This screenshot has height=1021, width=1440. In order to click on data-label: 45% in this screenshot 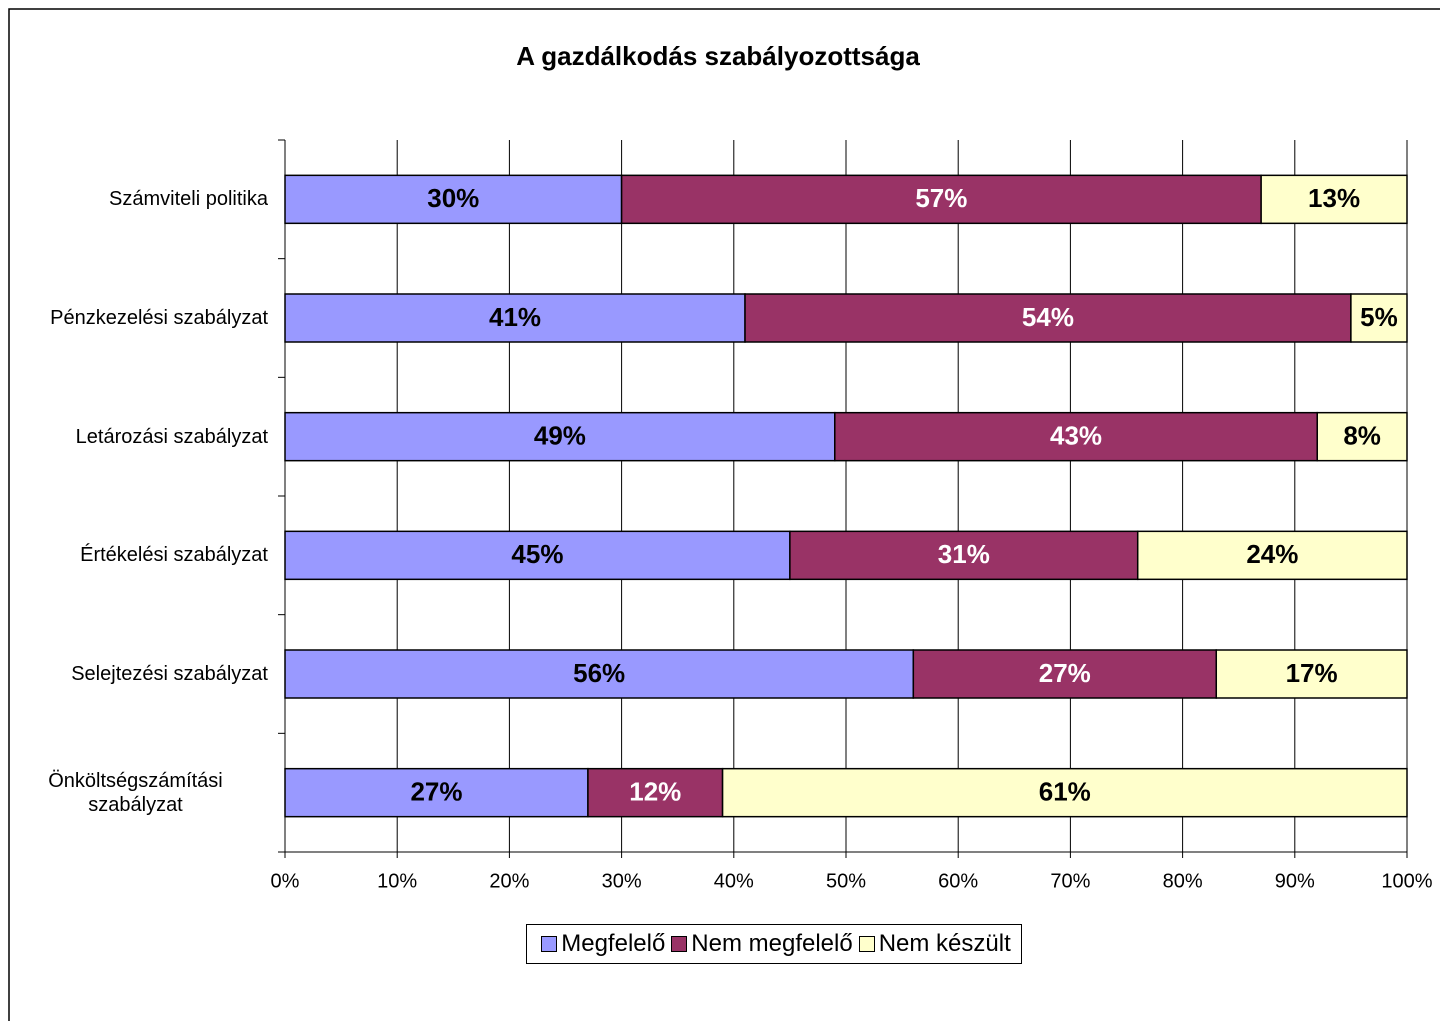, I will do `click(537, 554)`.